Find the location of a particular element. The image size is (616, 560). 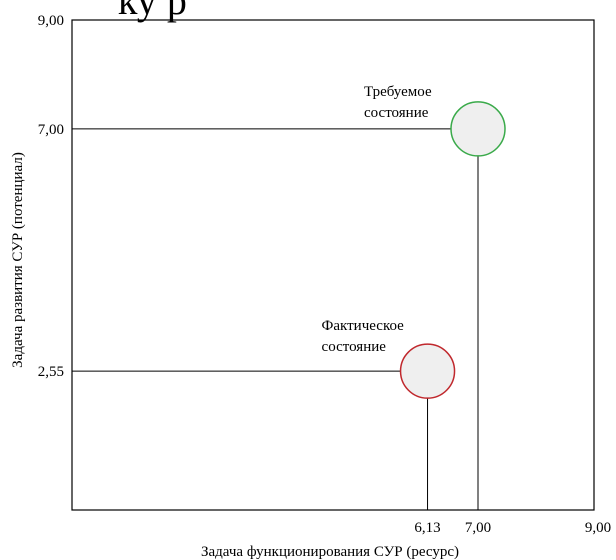

bubbles is located at coordinates (452, 250).